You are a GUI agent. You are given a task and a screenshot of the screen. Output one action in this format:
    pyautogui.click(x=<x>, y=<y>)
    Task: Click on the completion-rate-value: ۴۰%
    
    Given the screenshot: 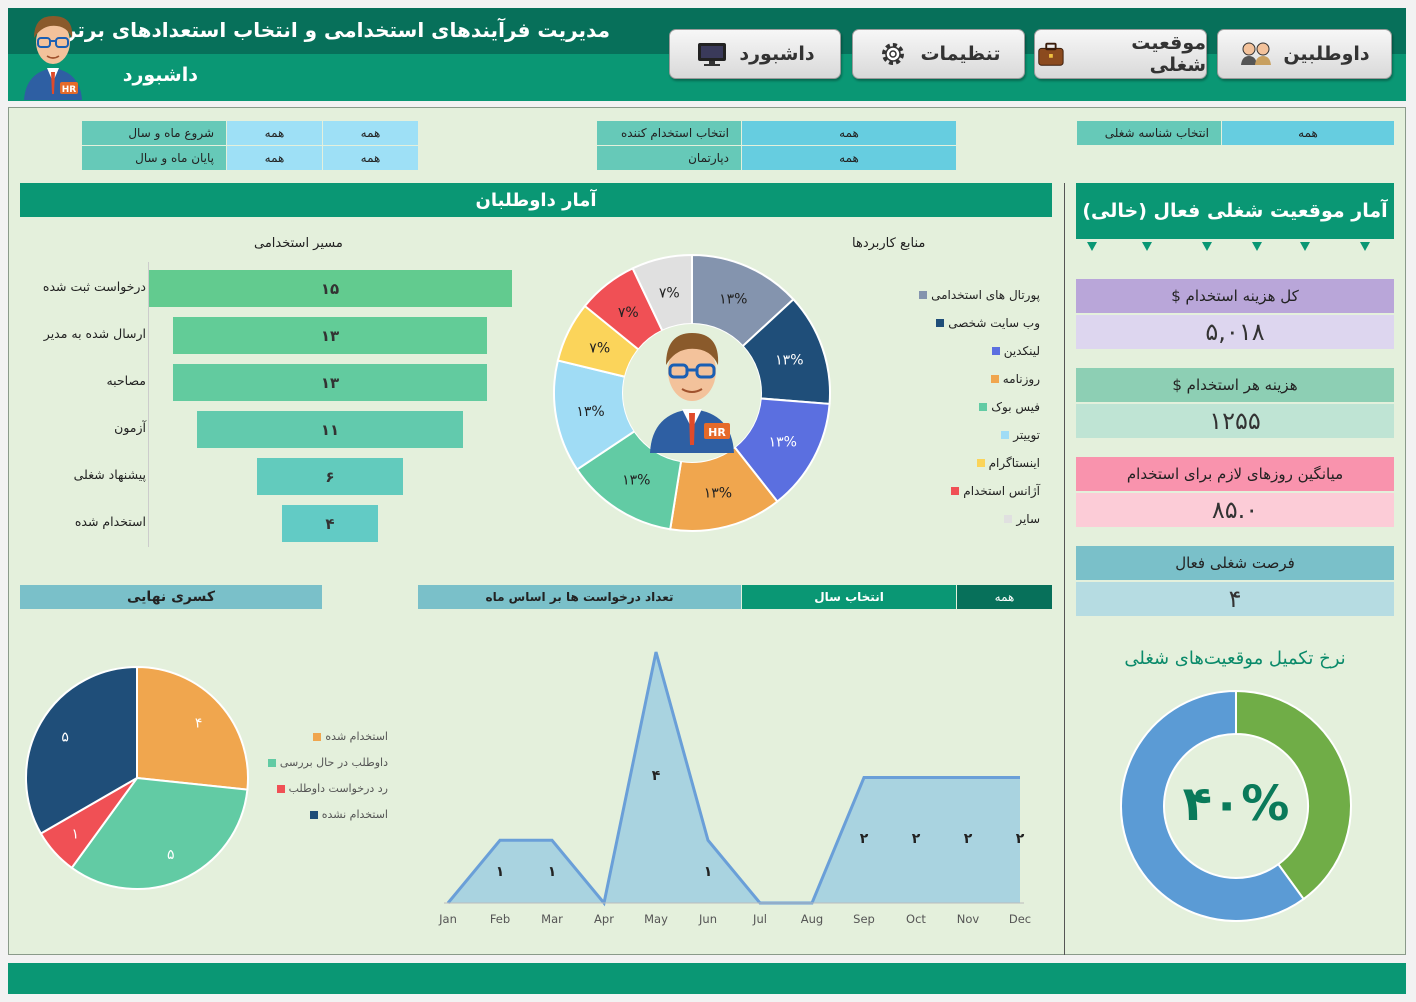 What is the action you would take?
    pyautogui.click(x=1236, y=804)
    